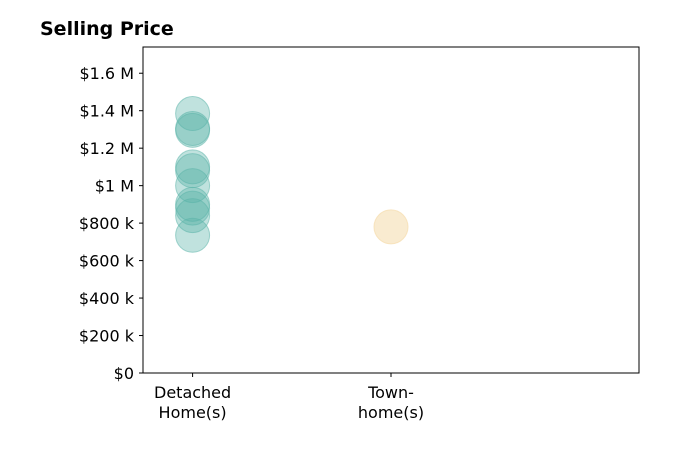  Describe the element at coordinates (107, 29) in the screenshot. I see `chart-title: Selling Price` at that location.